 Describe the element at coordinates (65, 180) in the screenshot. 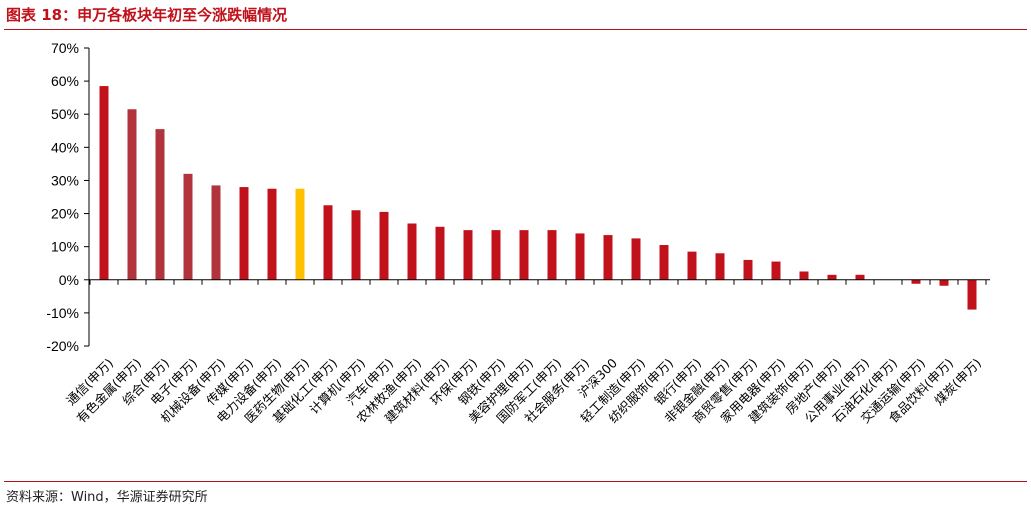

I see `y-tick-label: 30%` at that location.